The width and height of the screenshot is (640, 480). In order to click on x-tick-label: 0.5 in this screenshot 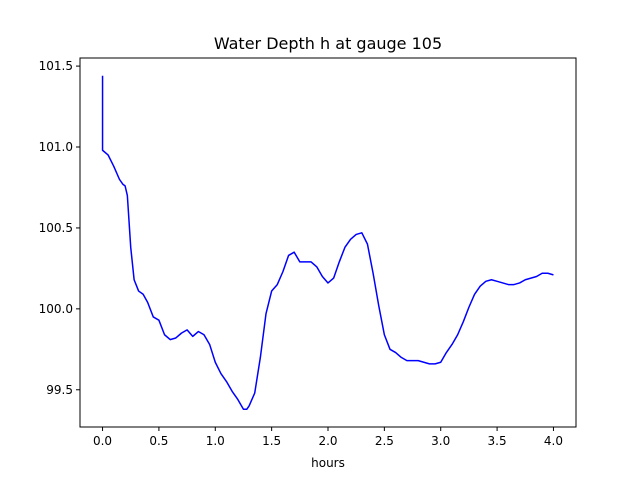, I will do `click(158, 441)`.